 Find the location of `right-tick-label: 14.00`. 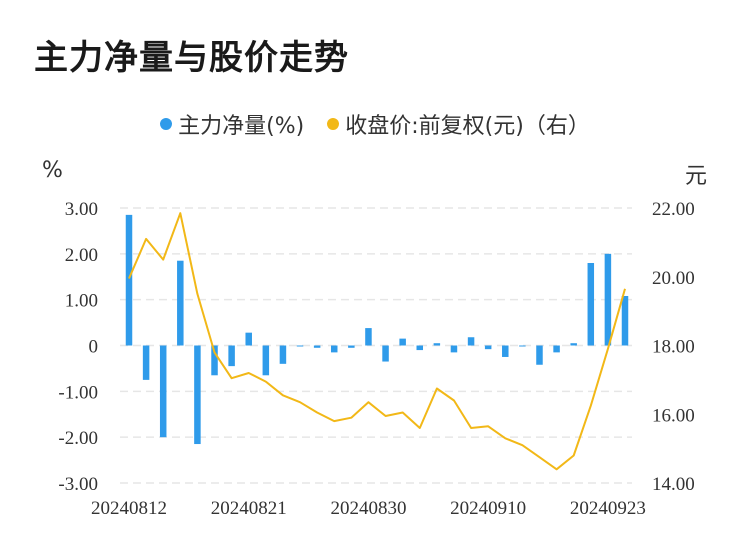

right-tick-label: 14.00 is located at coordinates (673, 484).